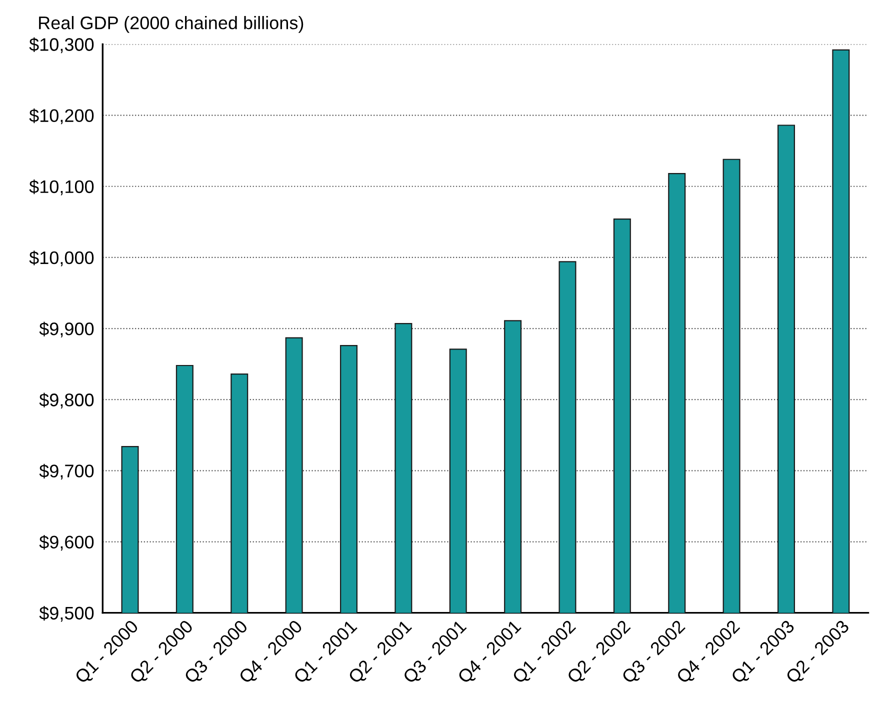  I want to click on y-tick-label: $9,500, so click(66, 614).